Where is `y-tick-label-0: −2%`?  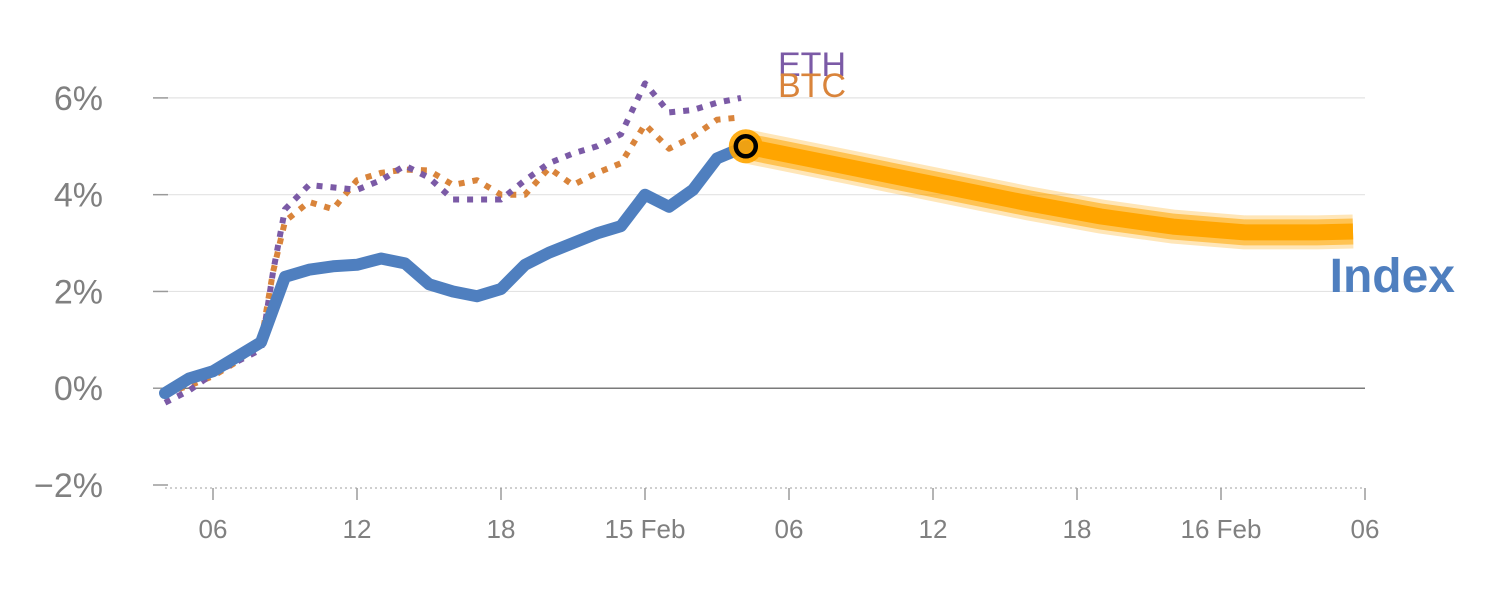 y-tick-label-0: −2% is located at coordinates (68, 486).